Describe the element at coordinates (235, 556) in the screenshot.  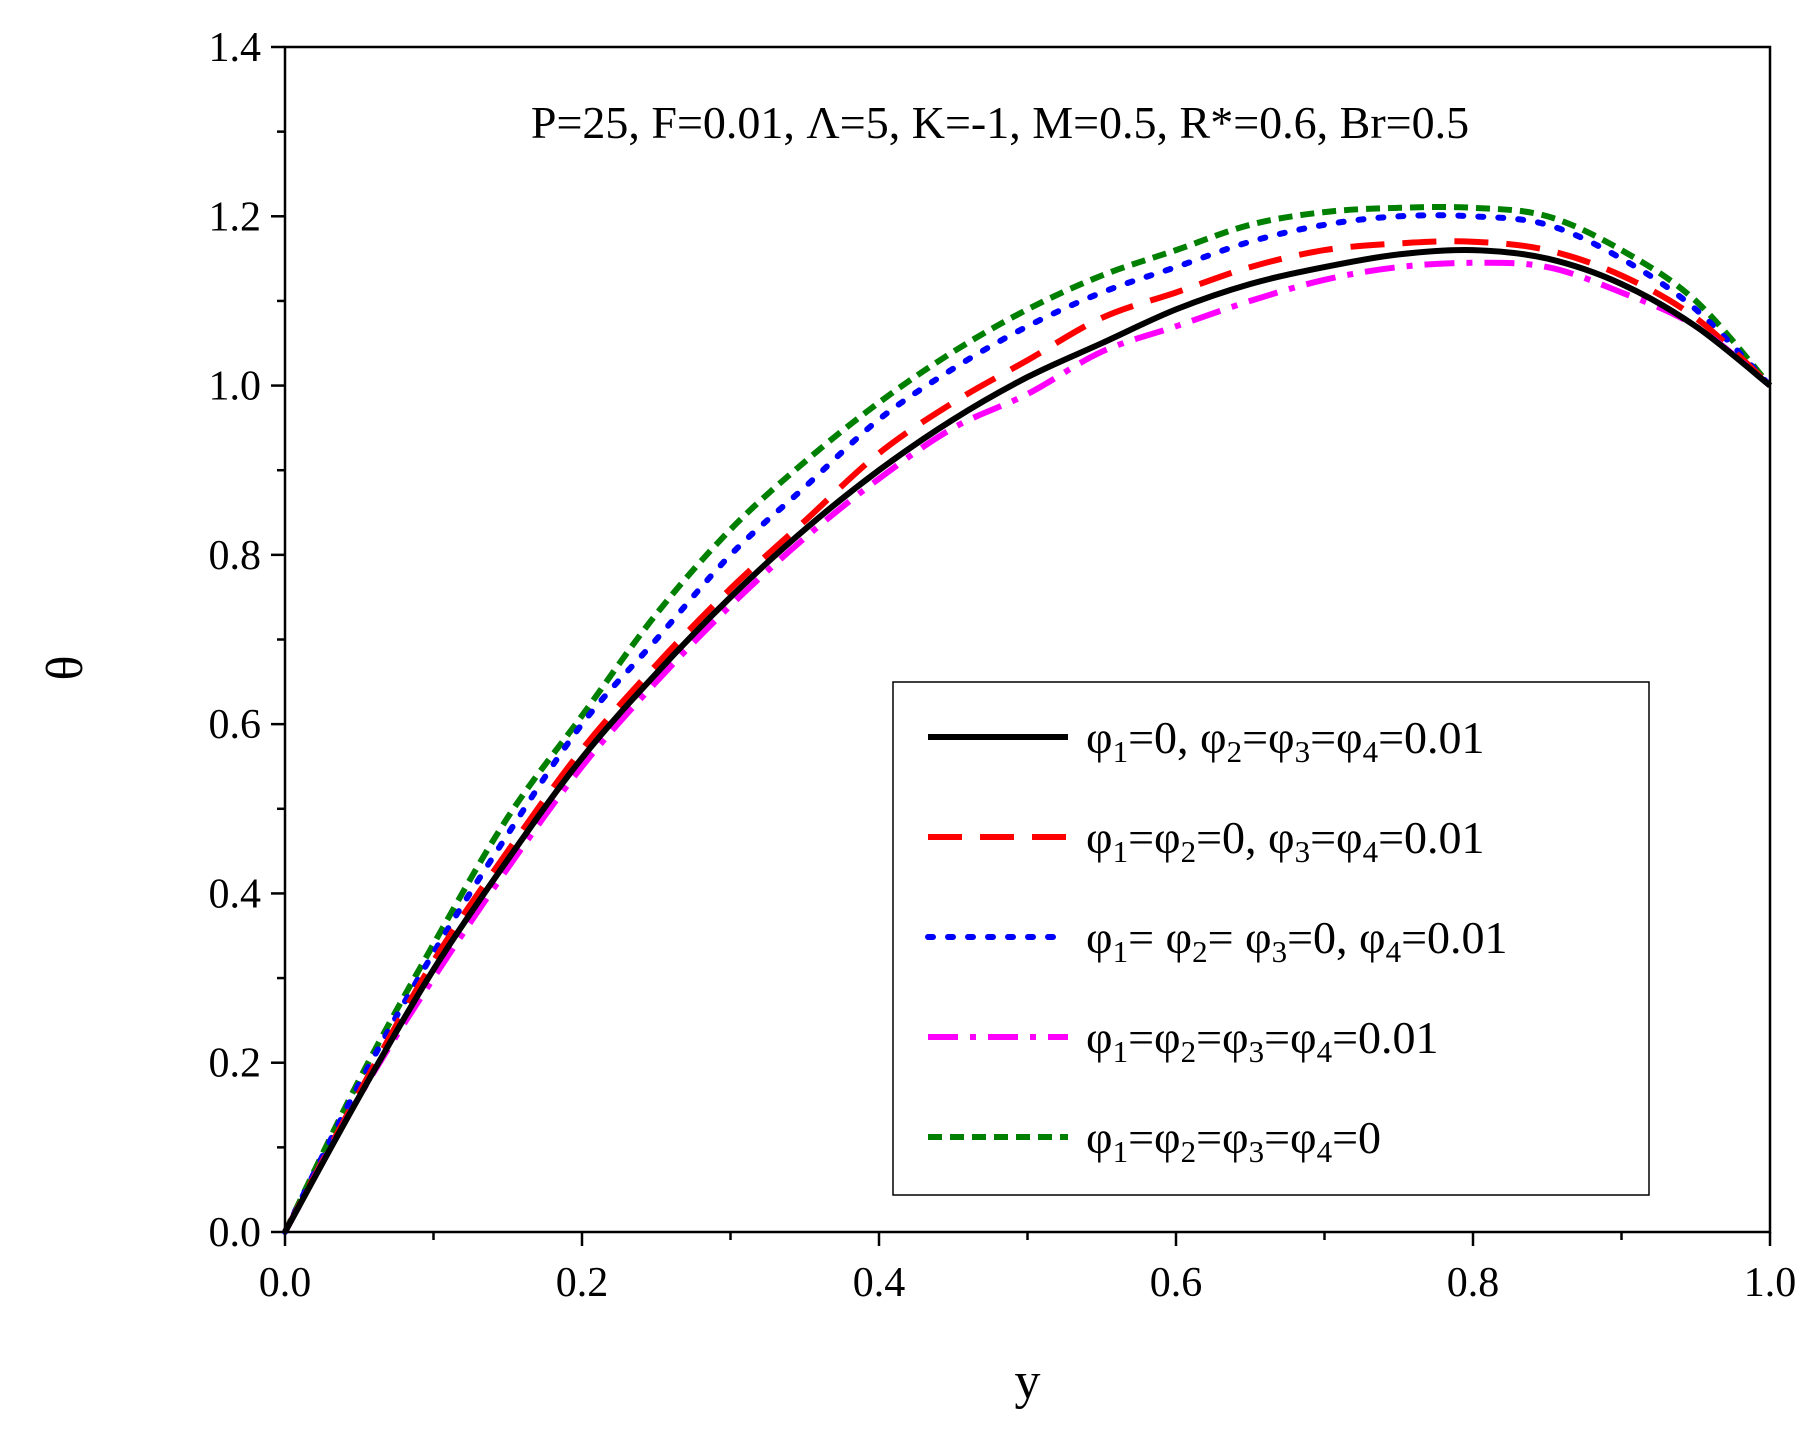
I see `y-tick-label: 0.8` at that location.